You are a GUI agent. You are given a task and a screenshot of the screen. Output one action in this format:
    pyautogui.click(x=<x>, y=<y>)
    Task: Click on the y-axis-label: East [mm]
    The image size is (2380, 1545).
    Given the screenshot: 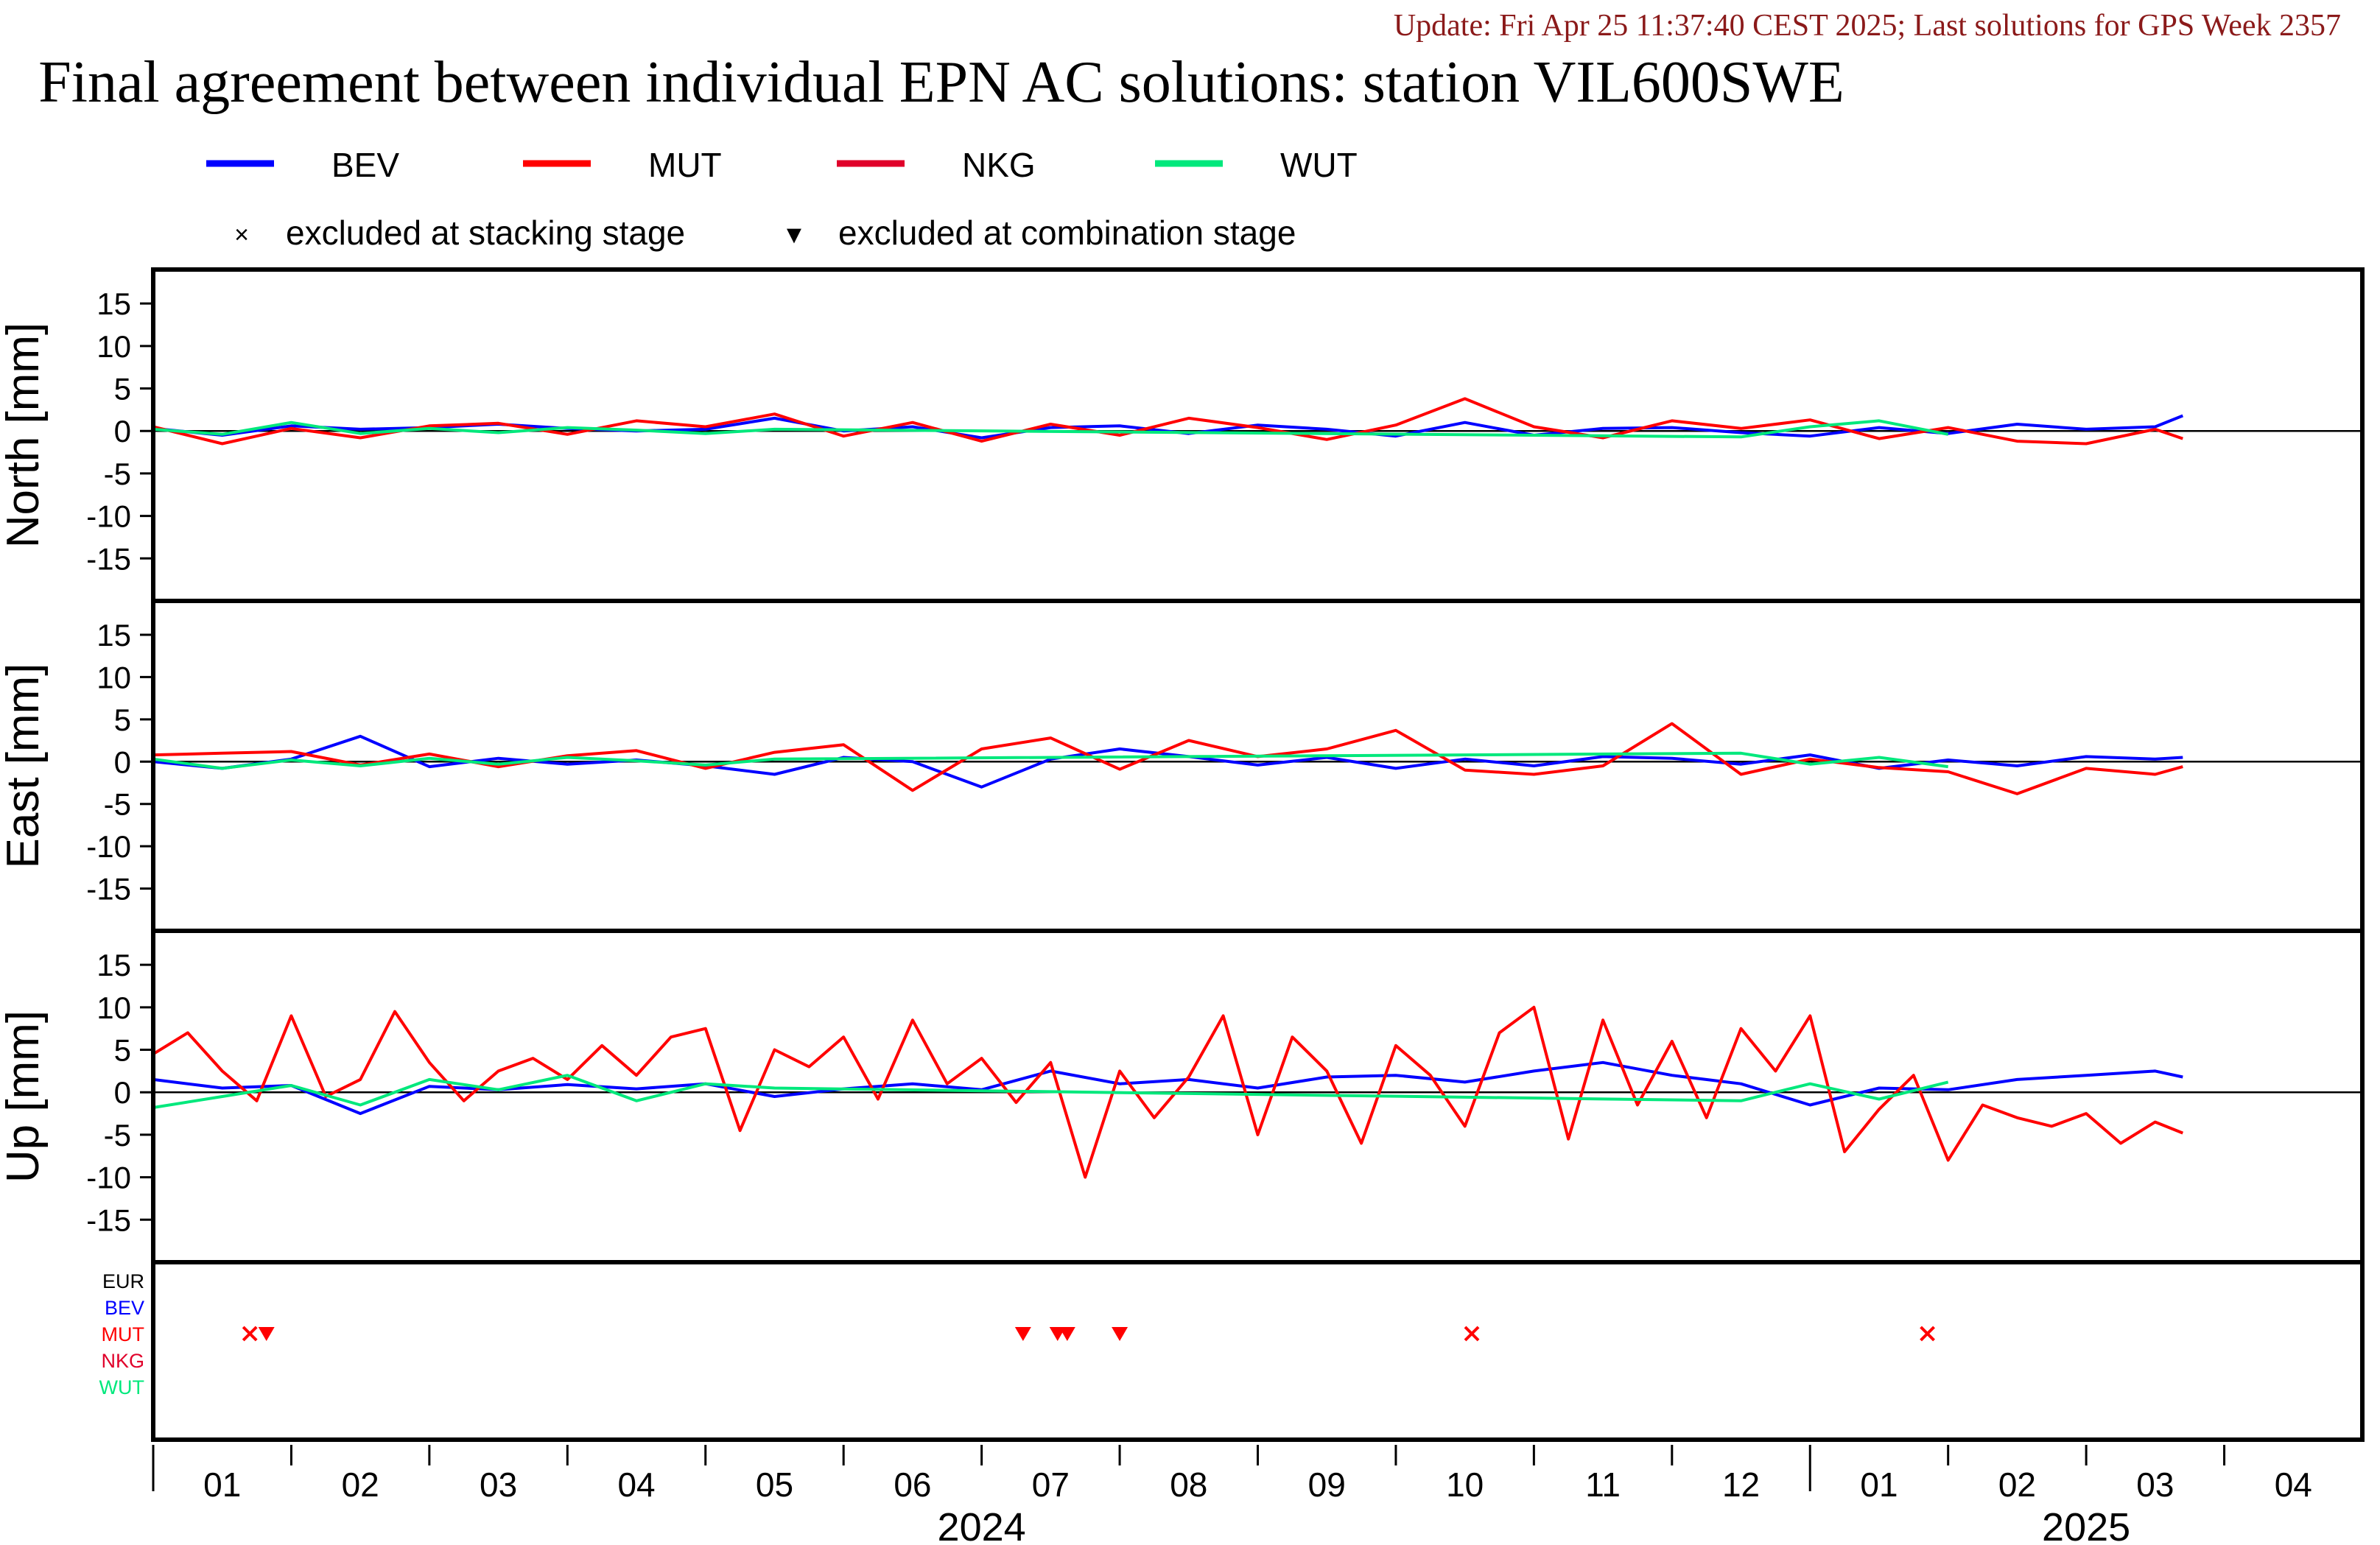 What is the action you would take?
    pyautogui.click(x=25, y=766)
    